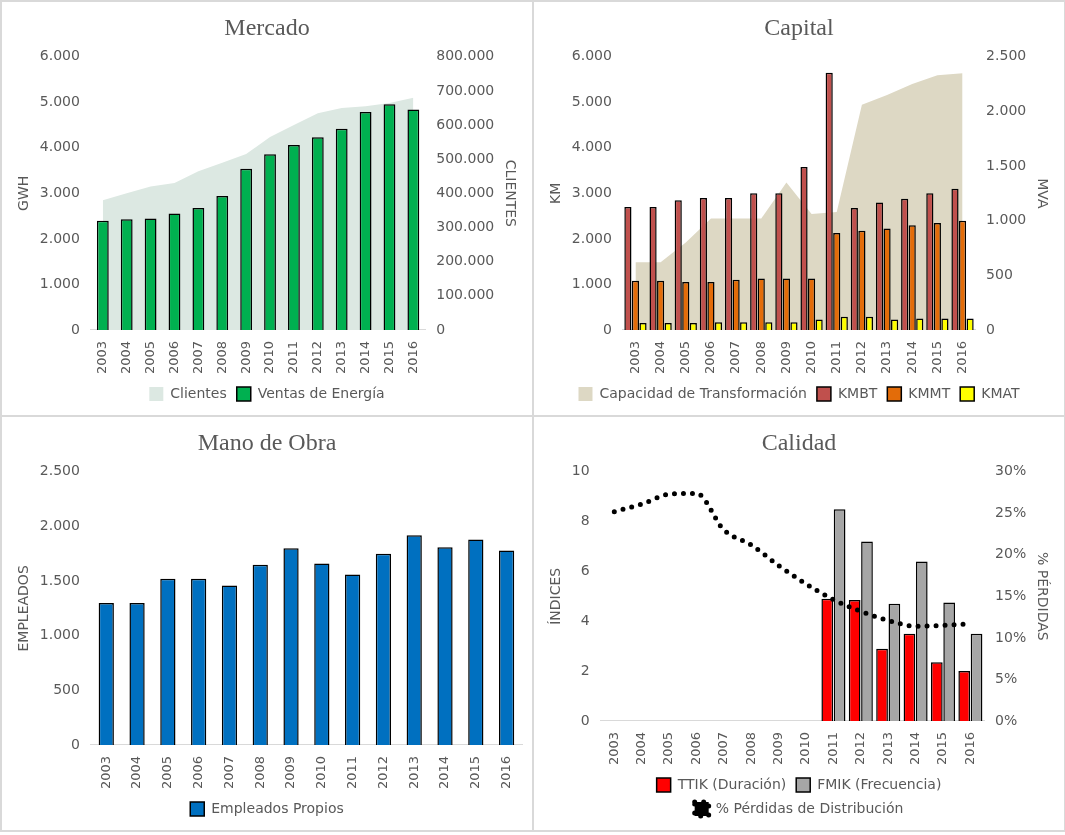 This screenshot has height=835, width=1065. What do you see at coordinates (441, 328) in the screenshot?
I see `y2-tick-label: 0` at bounding box center [441, 328].